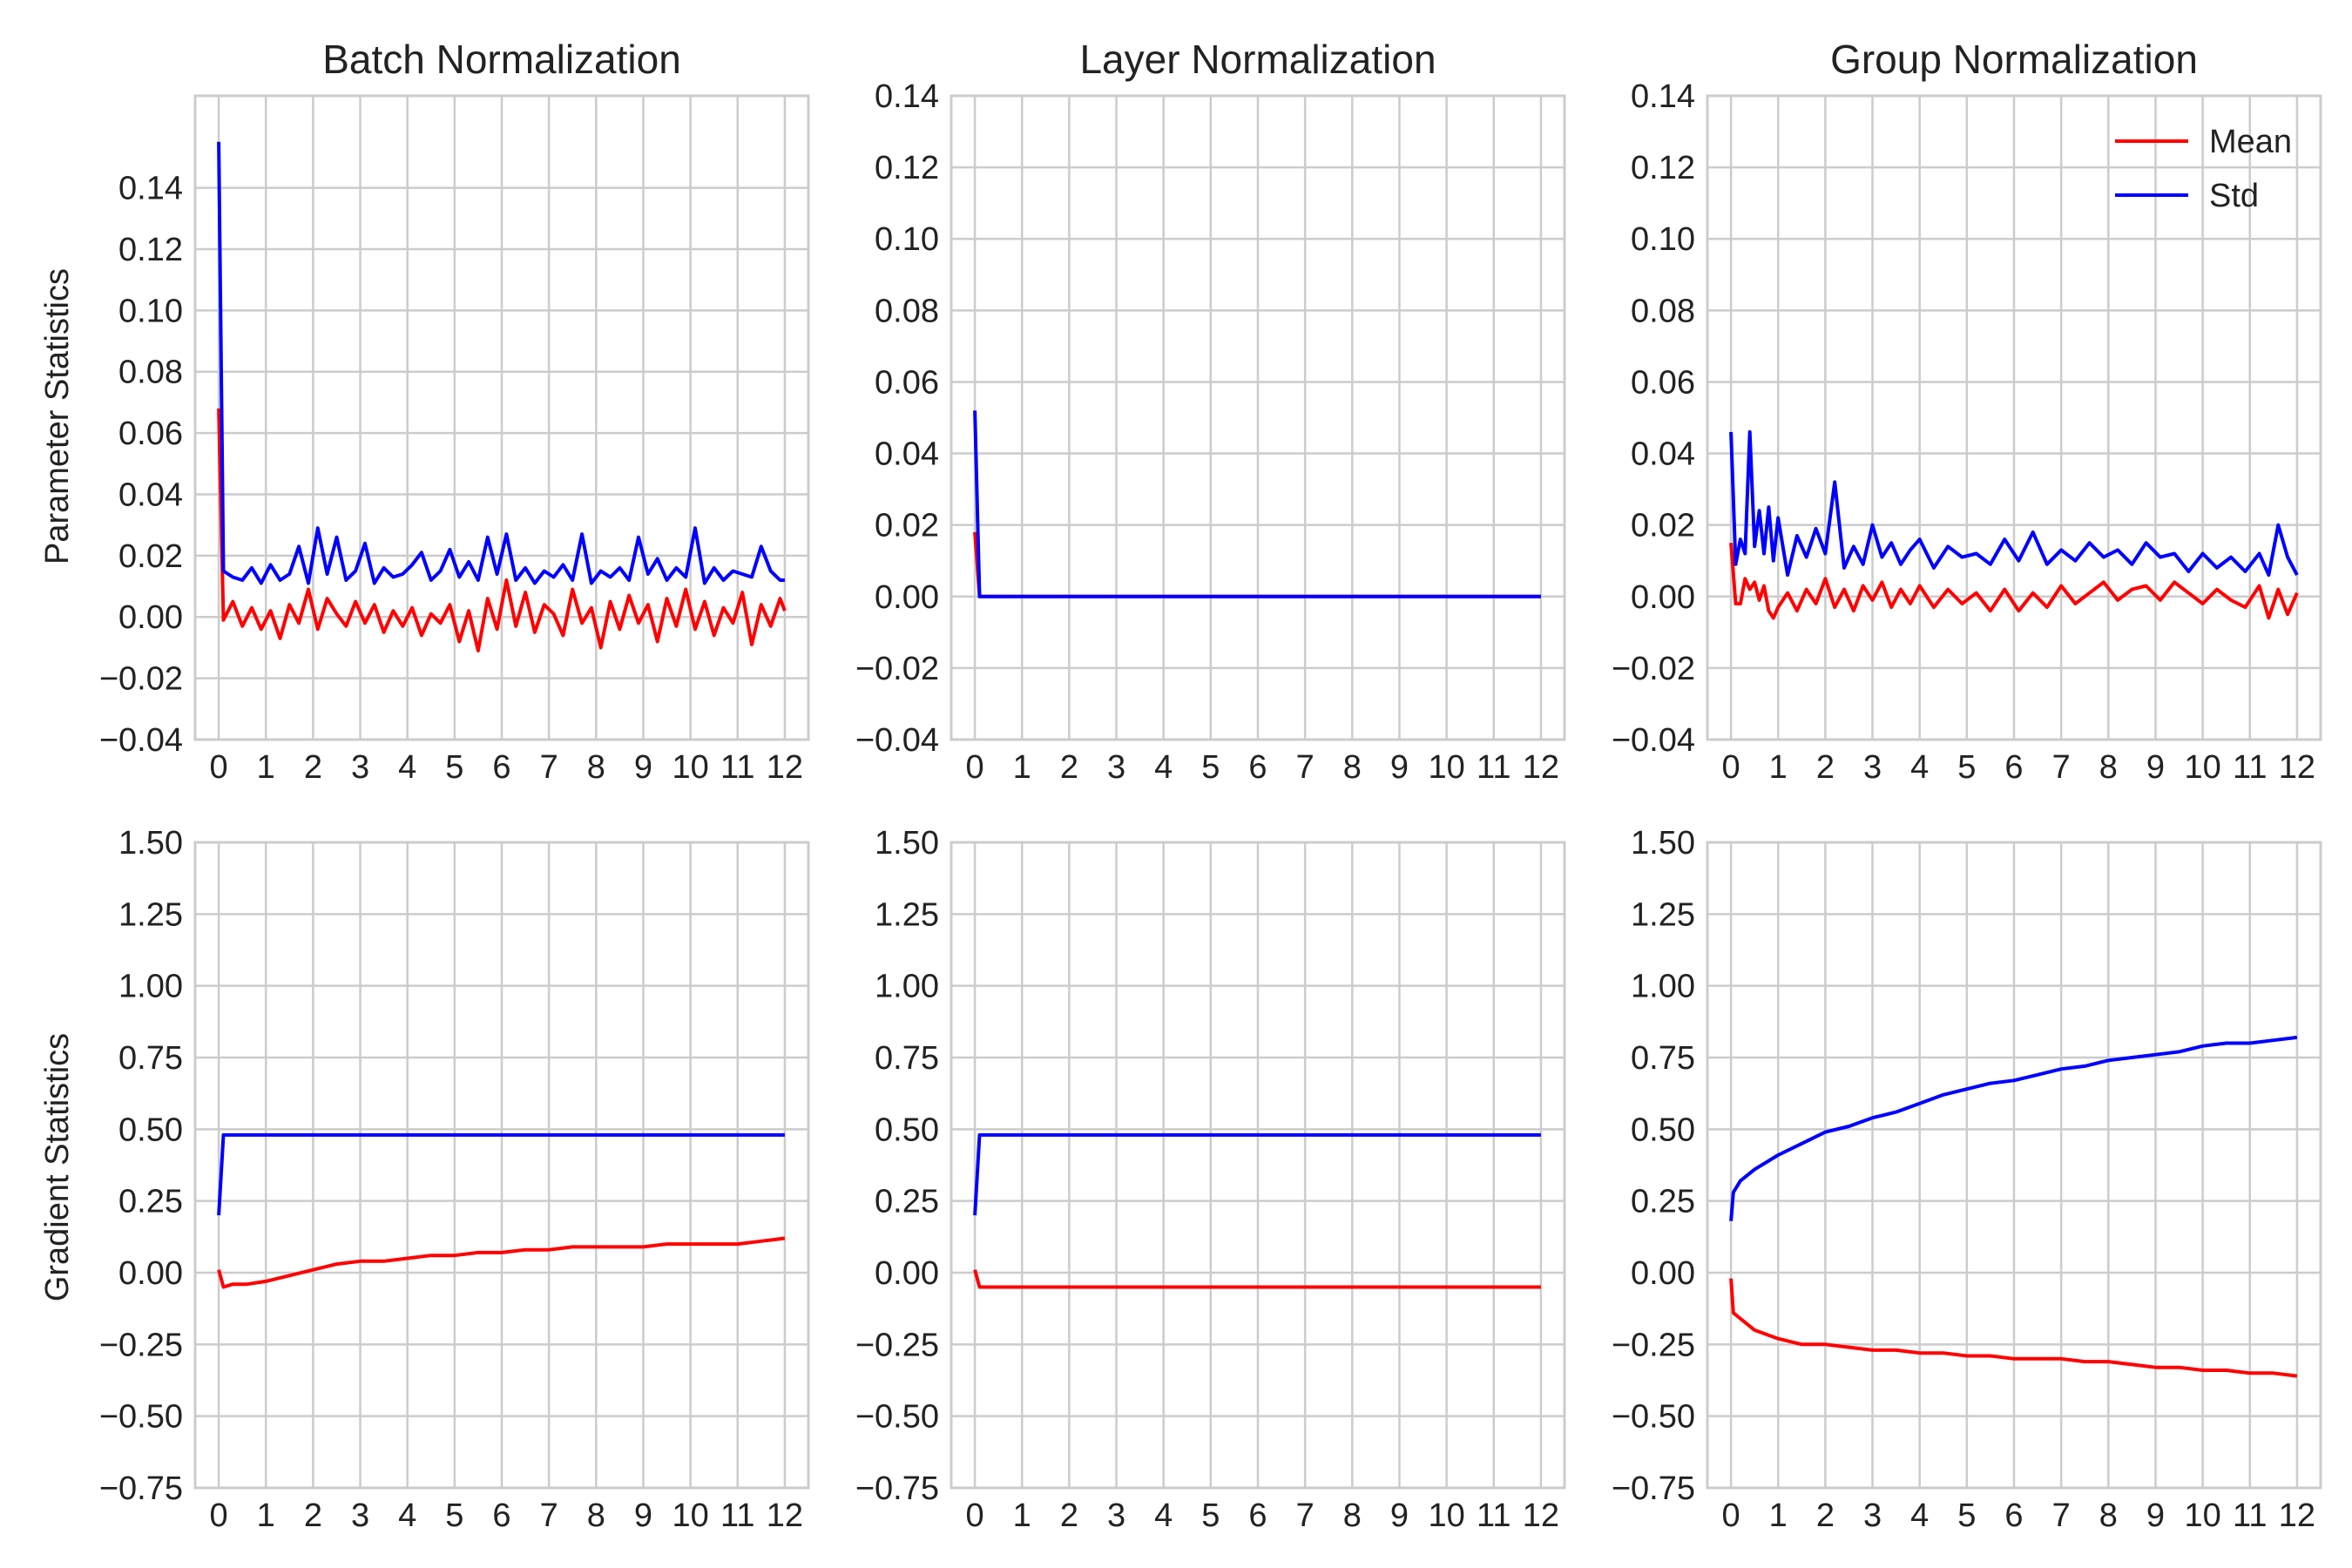 The height and width of the screenshot is (1568, 2352). Describe the element at coordinates (58, 416) in the screenshot. I see `row-label-parameter-statistics: Parameter Statistics` at that location.